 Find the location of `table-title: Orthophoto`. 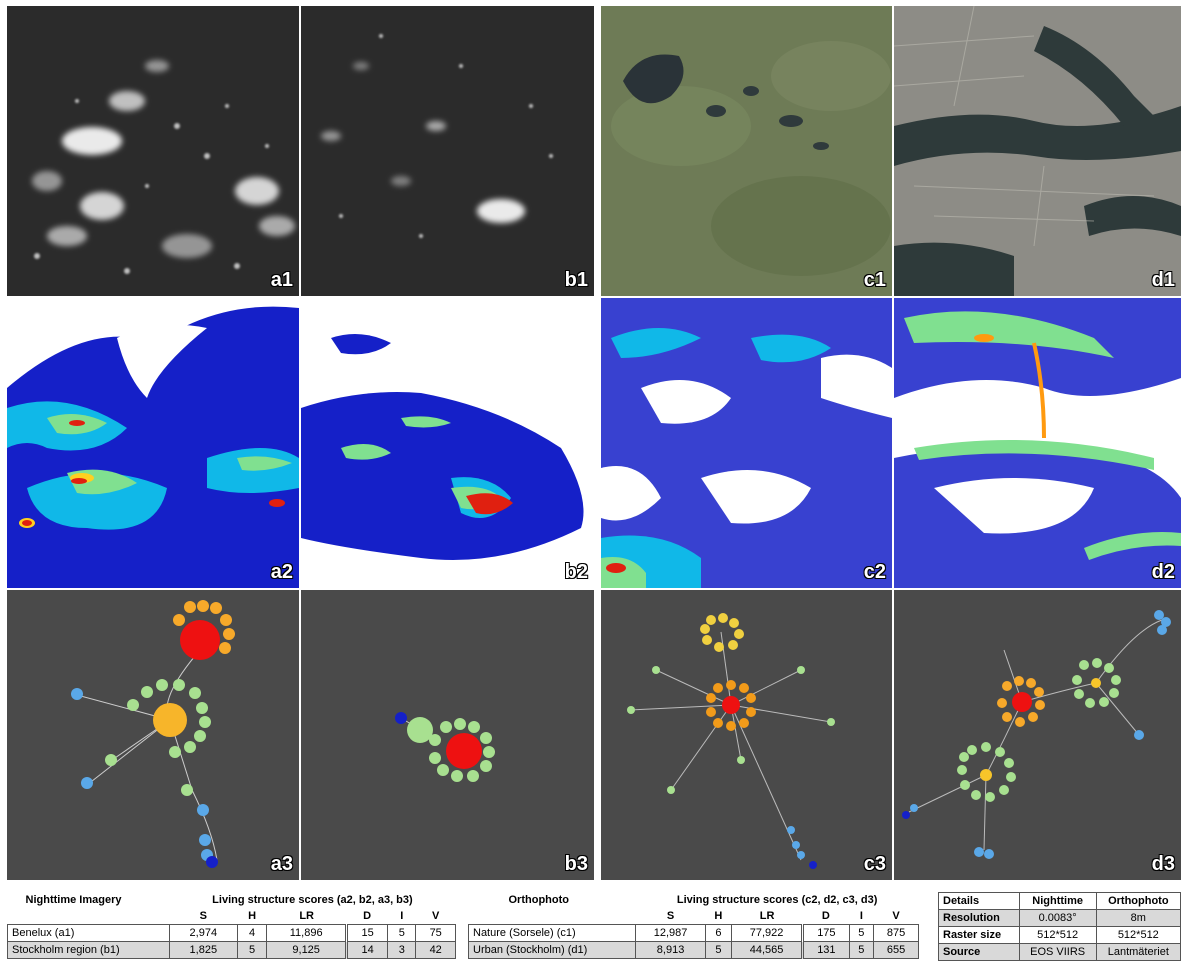

table-title: Orthophoto is located at coordinates (538, 900).